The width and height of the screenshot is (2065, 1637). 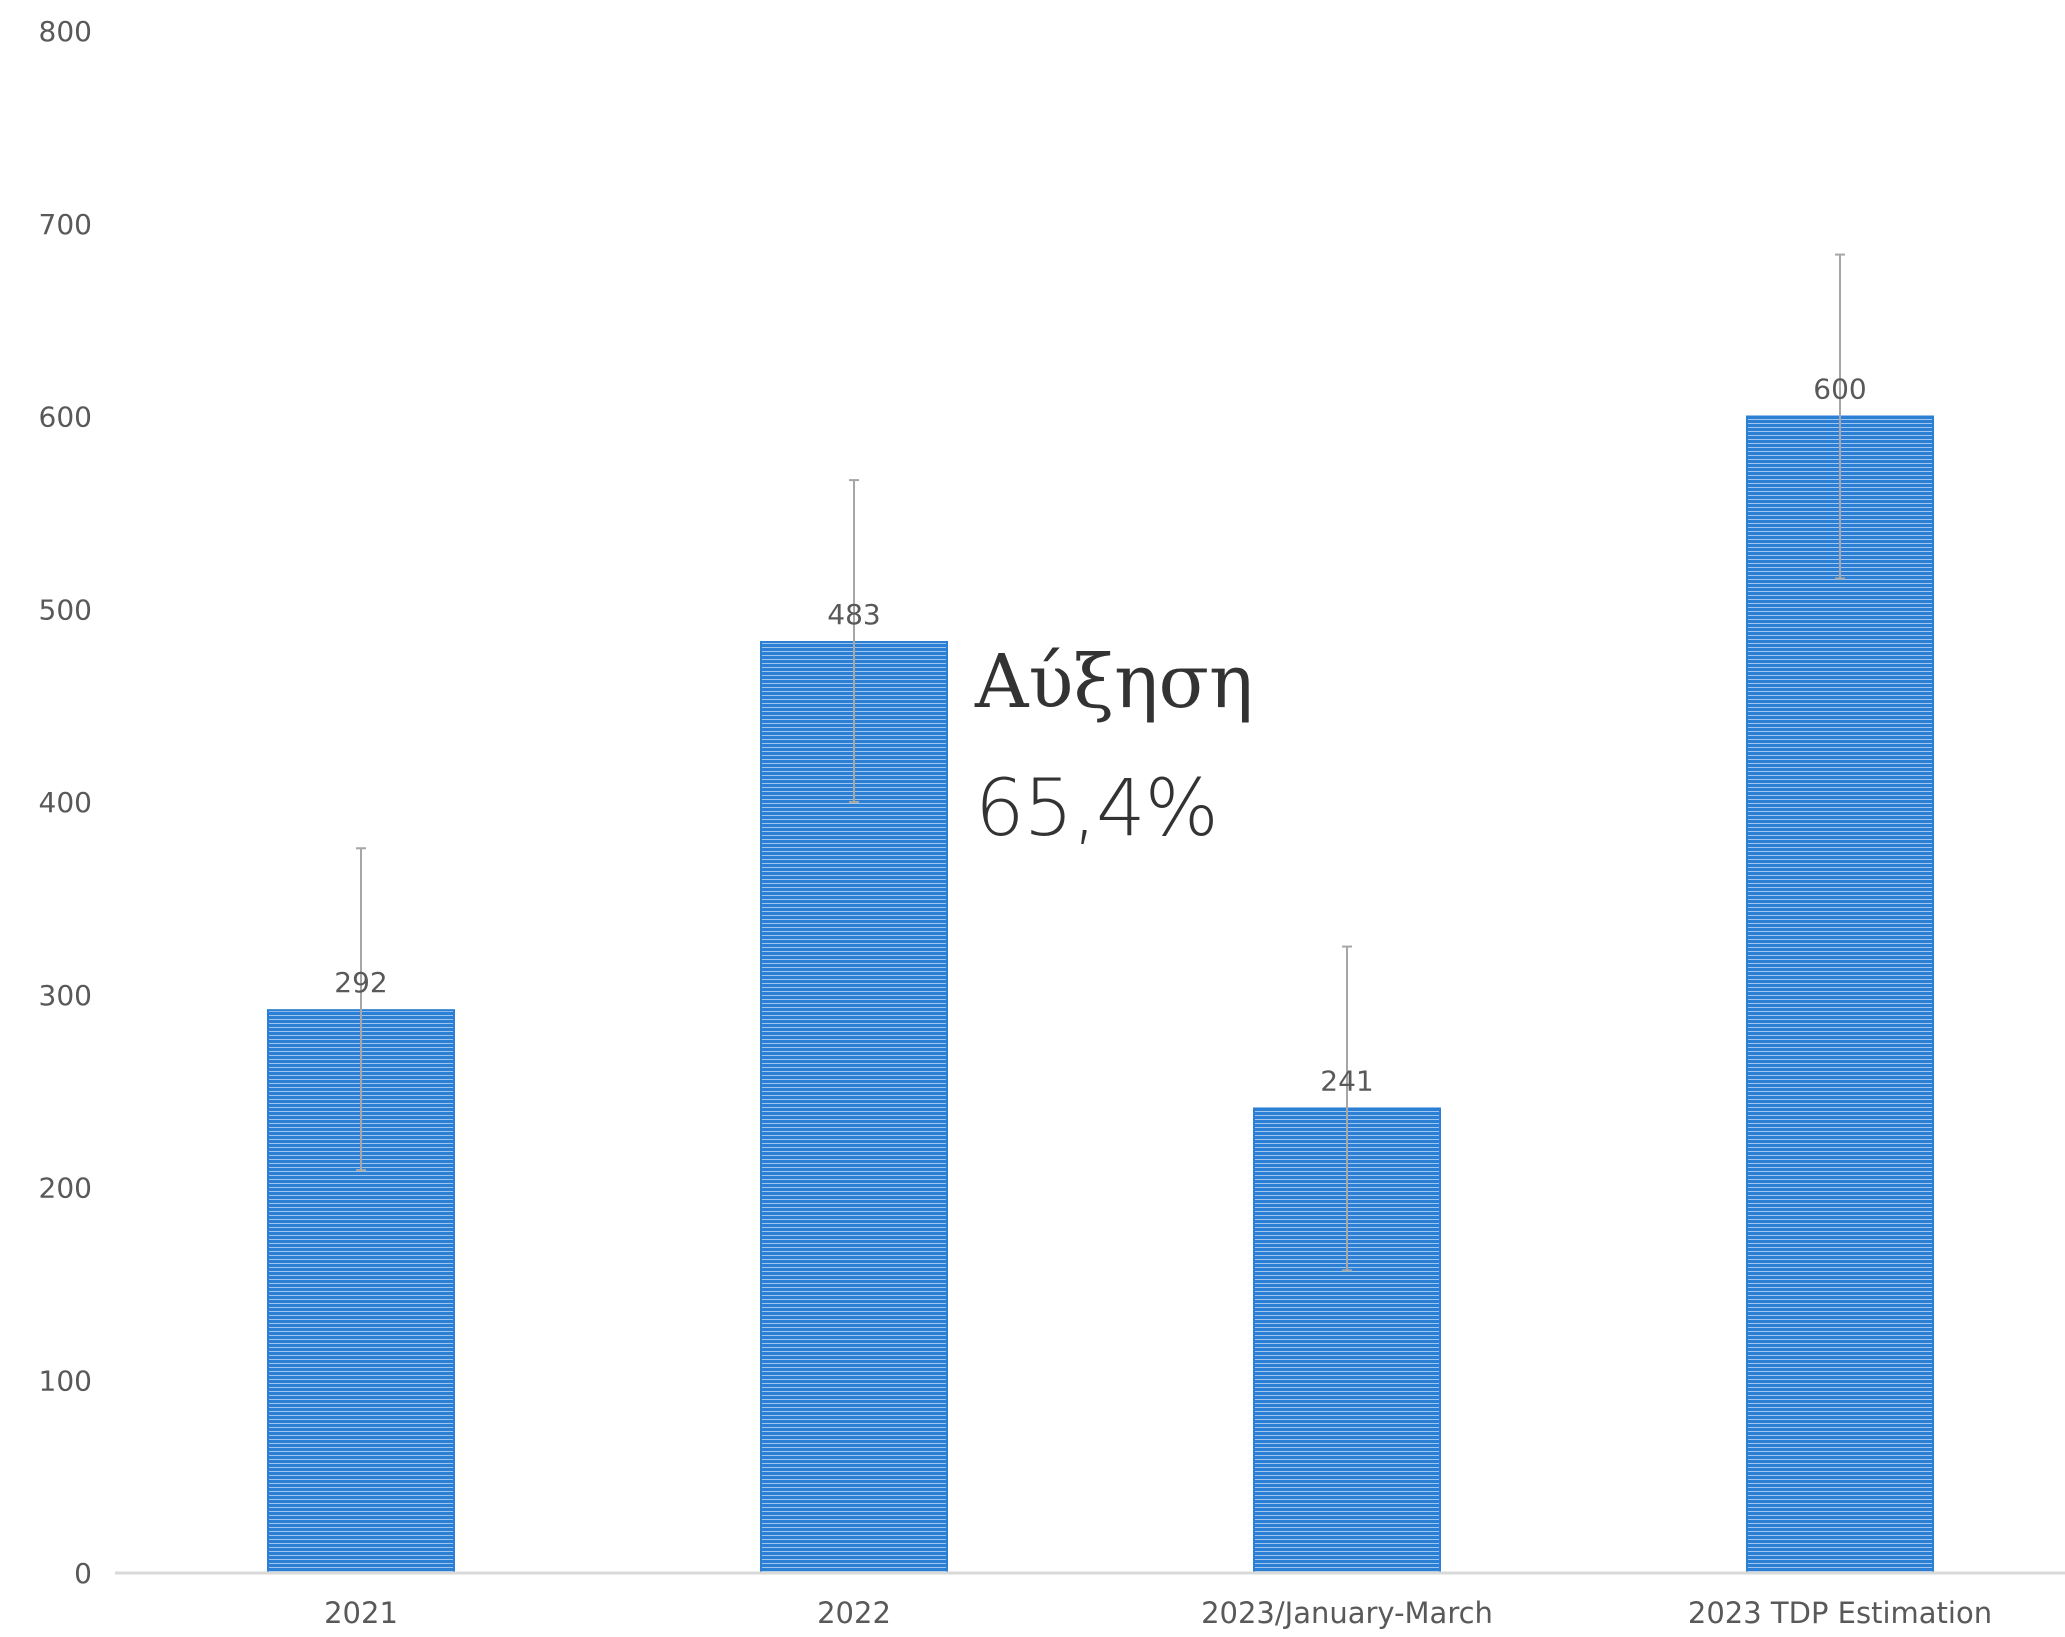 I want to click on annotation-value: 65,4%, so click(x=1097, y=809).